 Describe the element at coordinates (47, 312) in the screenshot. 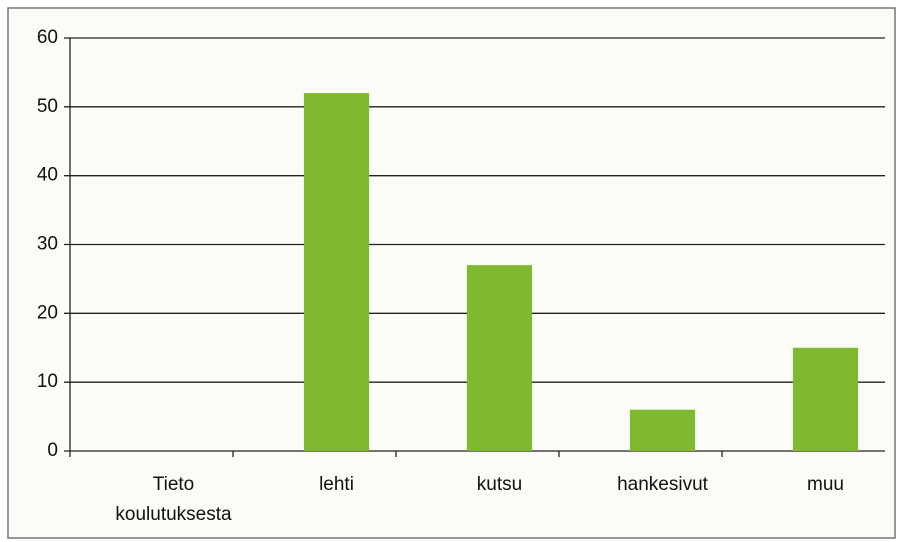

I see `y-tick-label: 20` at that location.